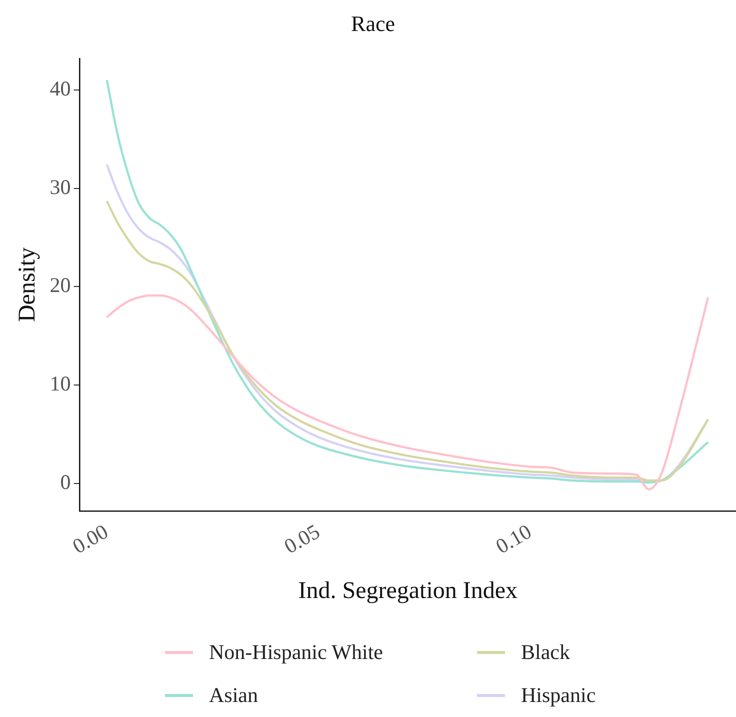 This screenshot has width=736, height=717. Describe the element at coordinates (60, 88) in the screenshot. I see `y-tick-label: 40` at that location.